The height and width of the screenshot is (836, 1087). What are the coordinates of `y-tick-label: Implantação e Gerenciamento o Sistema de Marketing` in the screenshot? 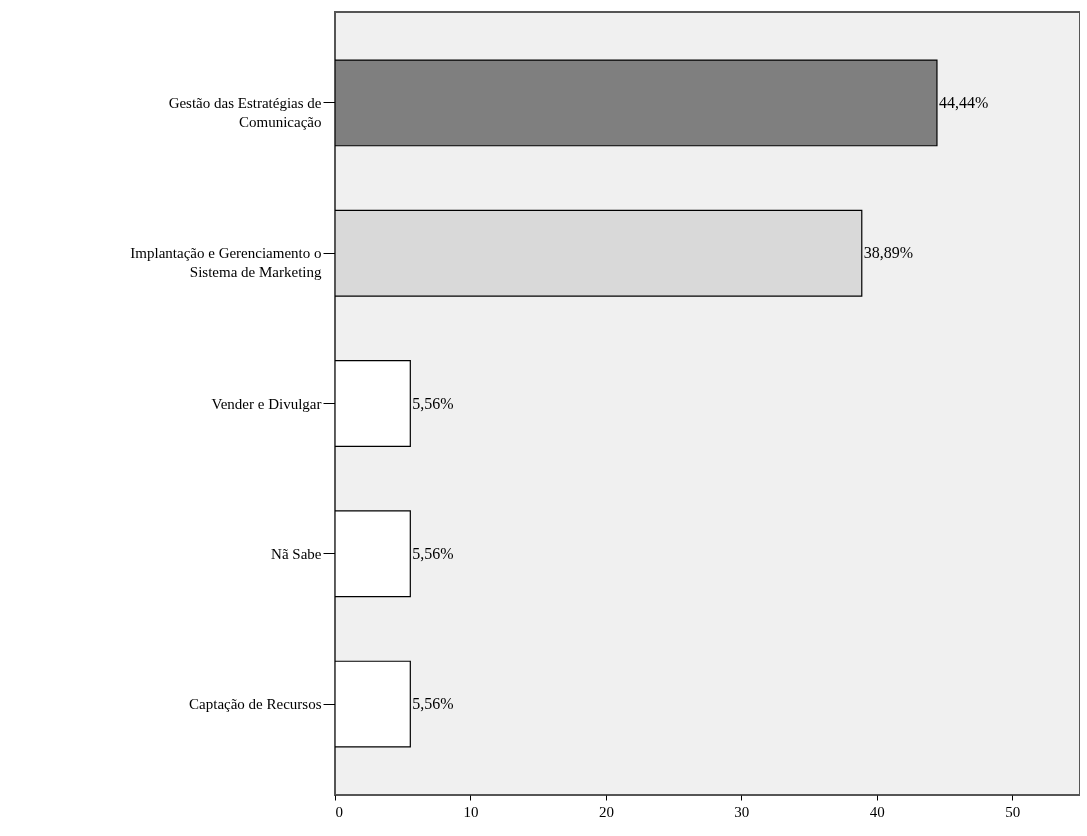 It's located at (226, 263).